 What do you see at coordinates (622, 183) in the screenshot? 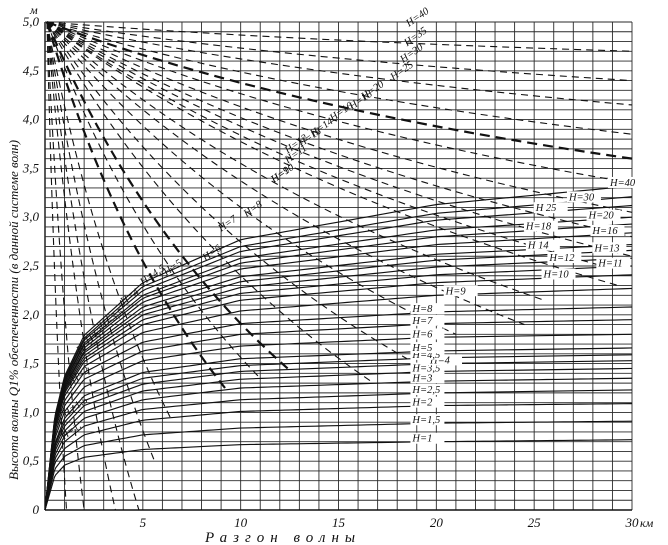
I see `solid-curve-label: H=40` at bounding box center [622, 183].